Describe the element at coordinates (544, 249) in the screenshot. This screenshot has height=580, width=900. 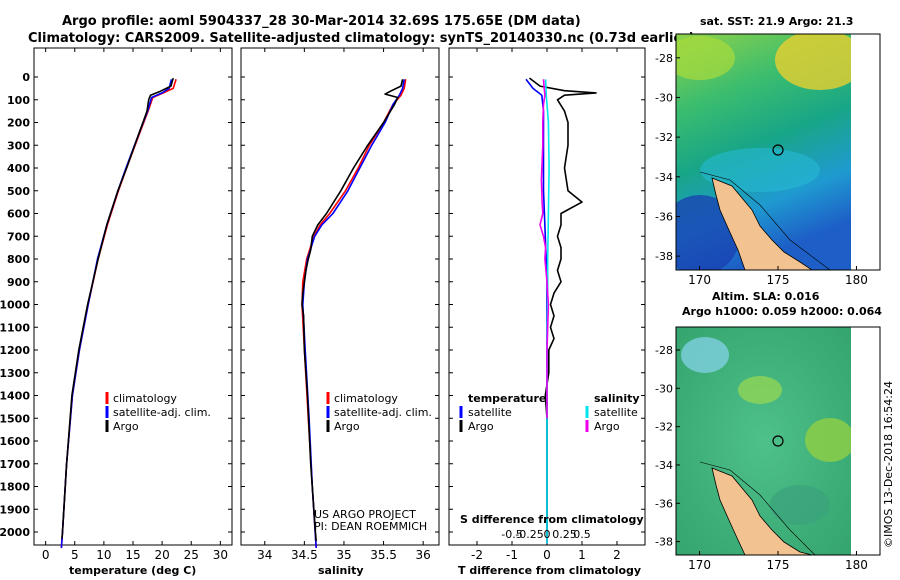
I see `series-line-s-argo` at that location.